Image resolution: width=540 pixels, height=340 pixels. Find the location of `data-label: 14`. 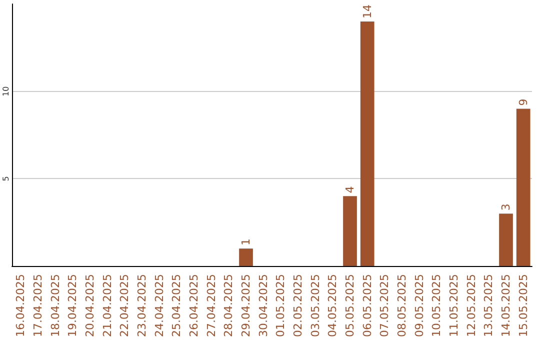

data-label: 14 is located at coordinates (367, 11).